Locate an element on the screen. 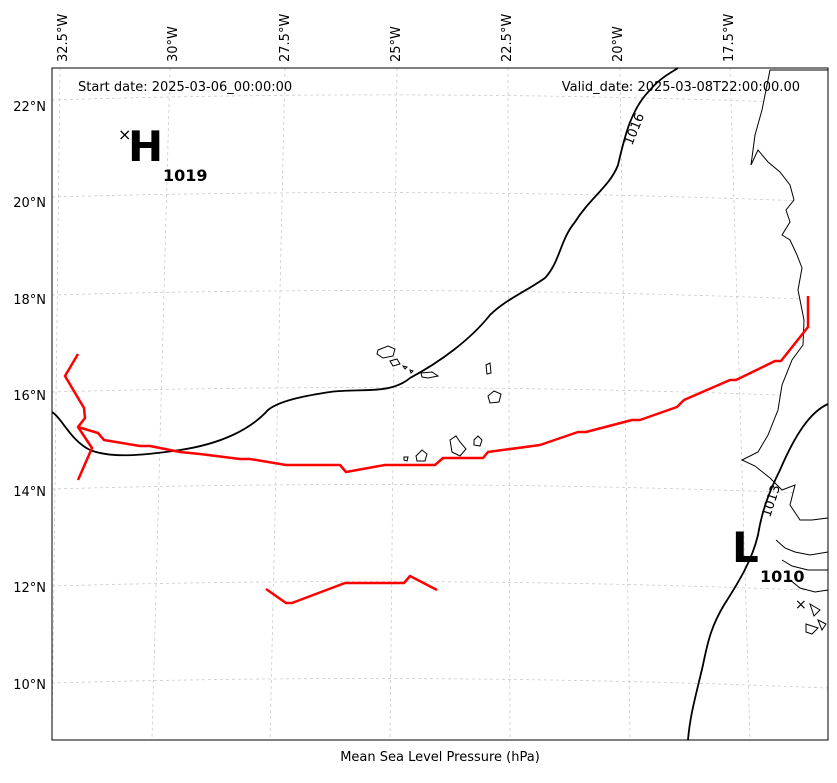  latitude-labels: 22°N 20°N 18°N 16°N 14°N 12°N 10°N is located at coordinates (29, 396).